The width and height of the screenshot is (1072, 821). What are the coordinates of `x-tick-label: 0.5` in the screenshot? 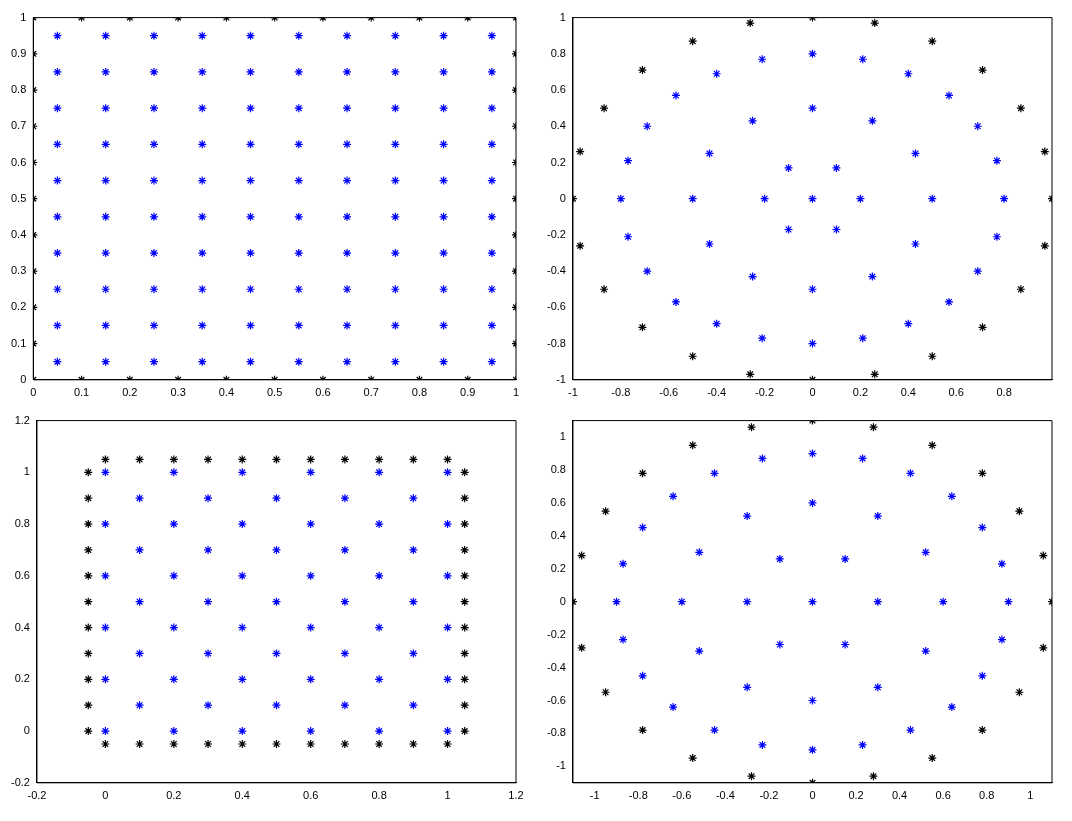 It's located at (275, 392).